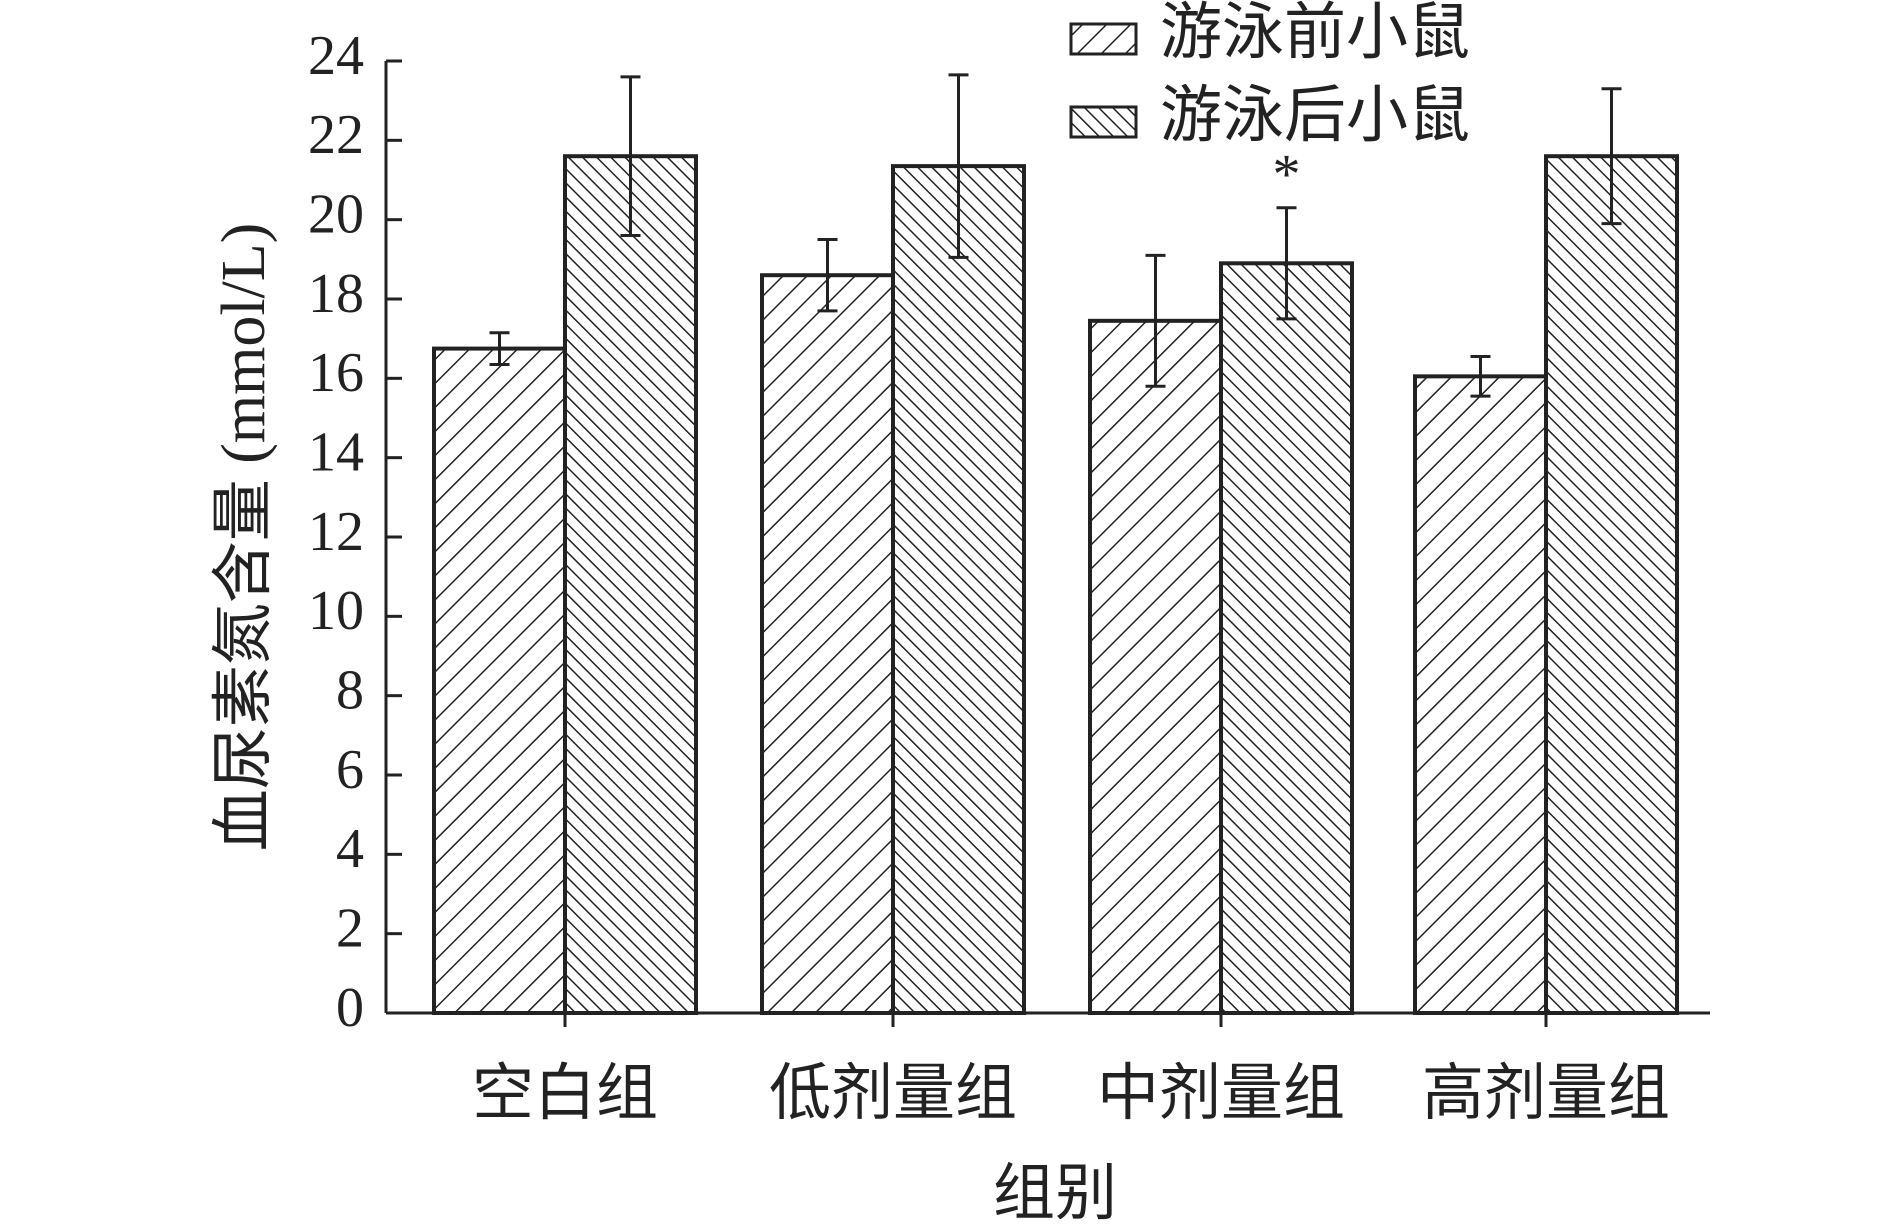 This screenshot has width=1890, height=1232. Describe the element at coordinates (1546, 1094) in the screenshot. I see `x-tick-label: 高剂量组` at that location.